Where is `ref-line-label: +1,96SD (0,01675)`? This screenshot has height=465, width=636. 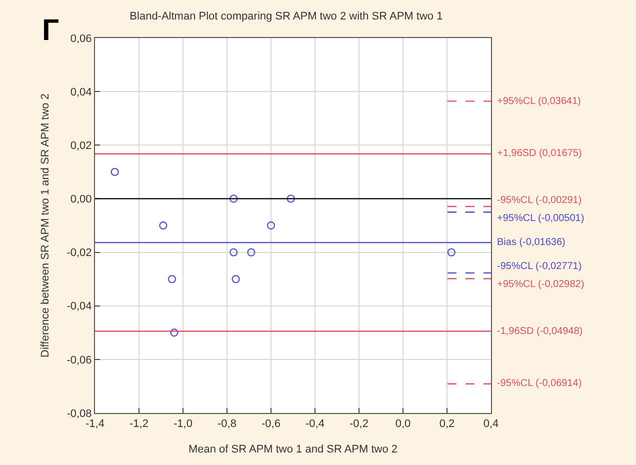 ref-line-label: +1,96SD (0,01675) is located at coordinates (539, 153).